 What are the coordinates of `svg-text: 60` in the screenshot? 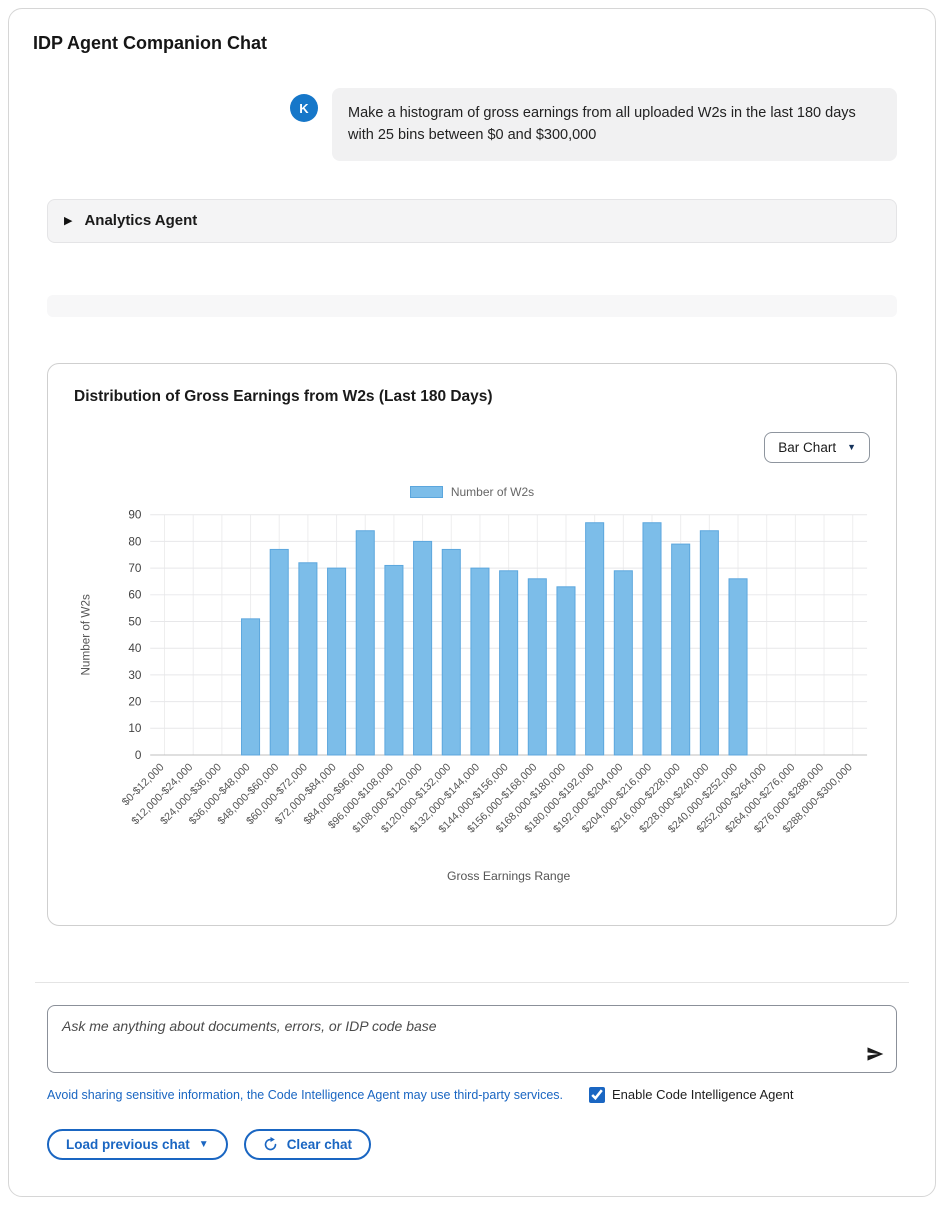 It's located at (135, 595).